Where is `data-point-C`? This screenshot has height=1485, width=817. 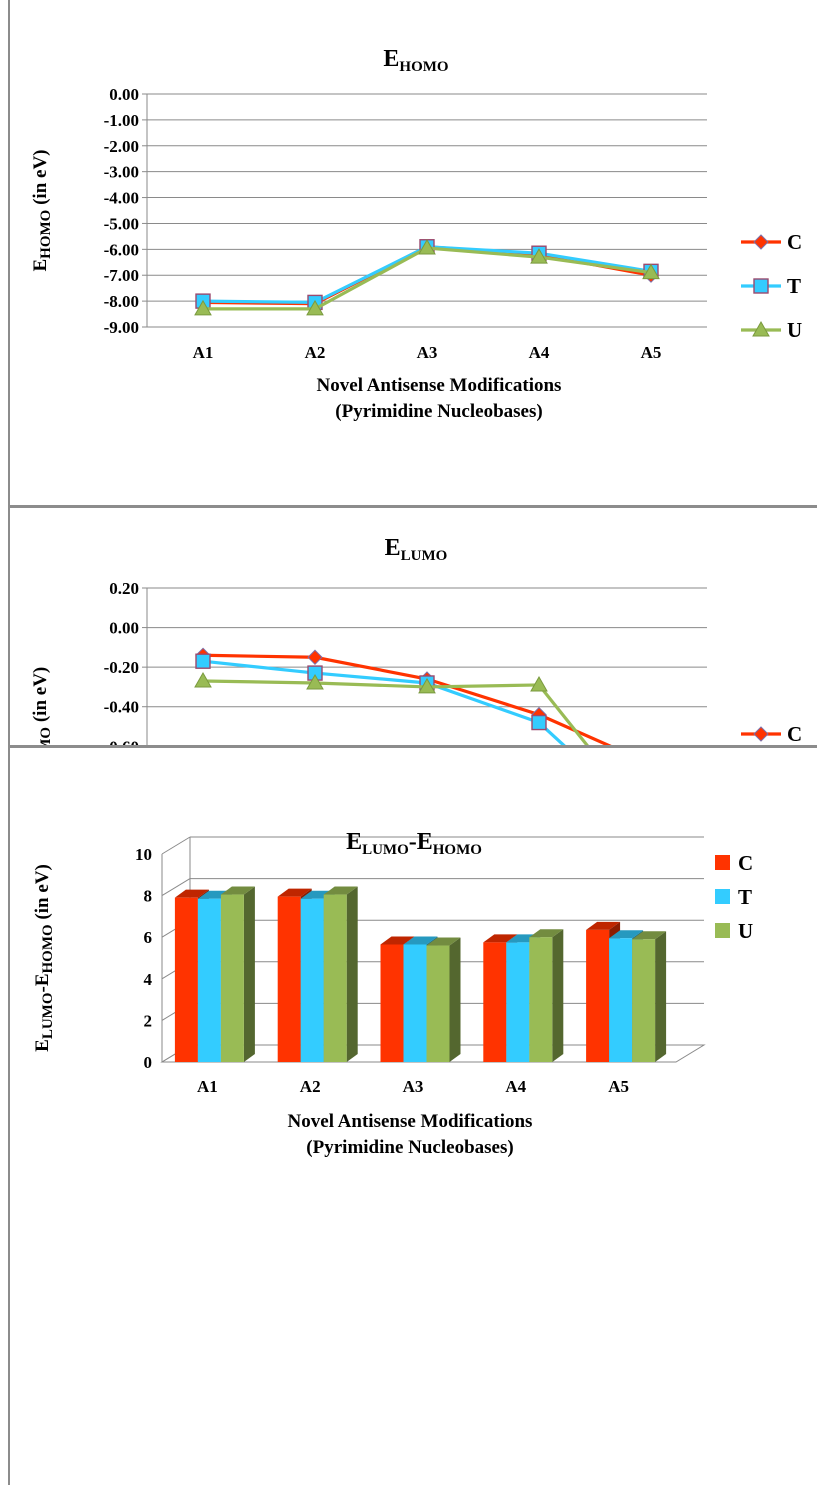
data-point-C is located at coordinates (315, 657).